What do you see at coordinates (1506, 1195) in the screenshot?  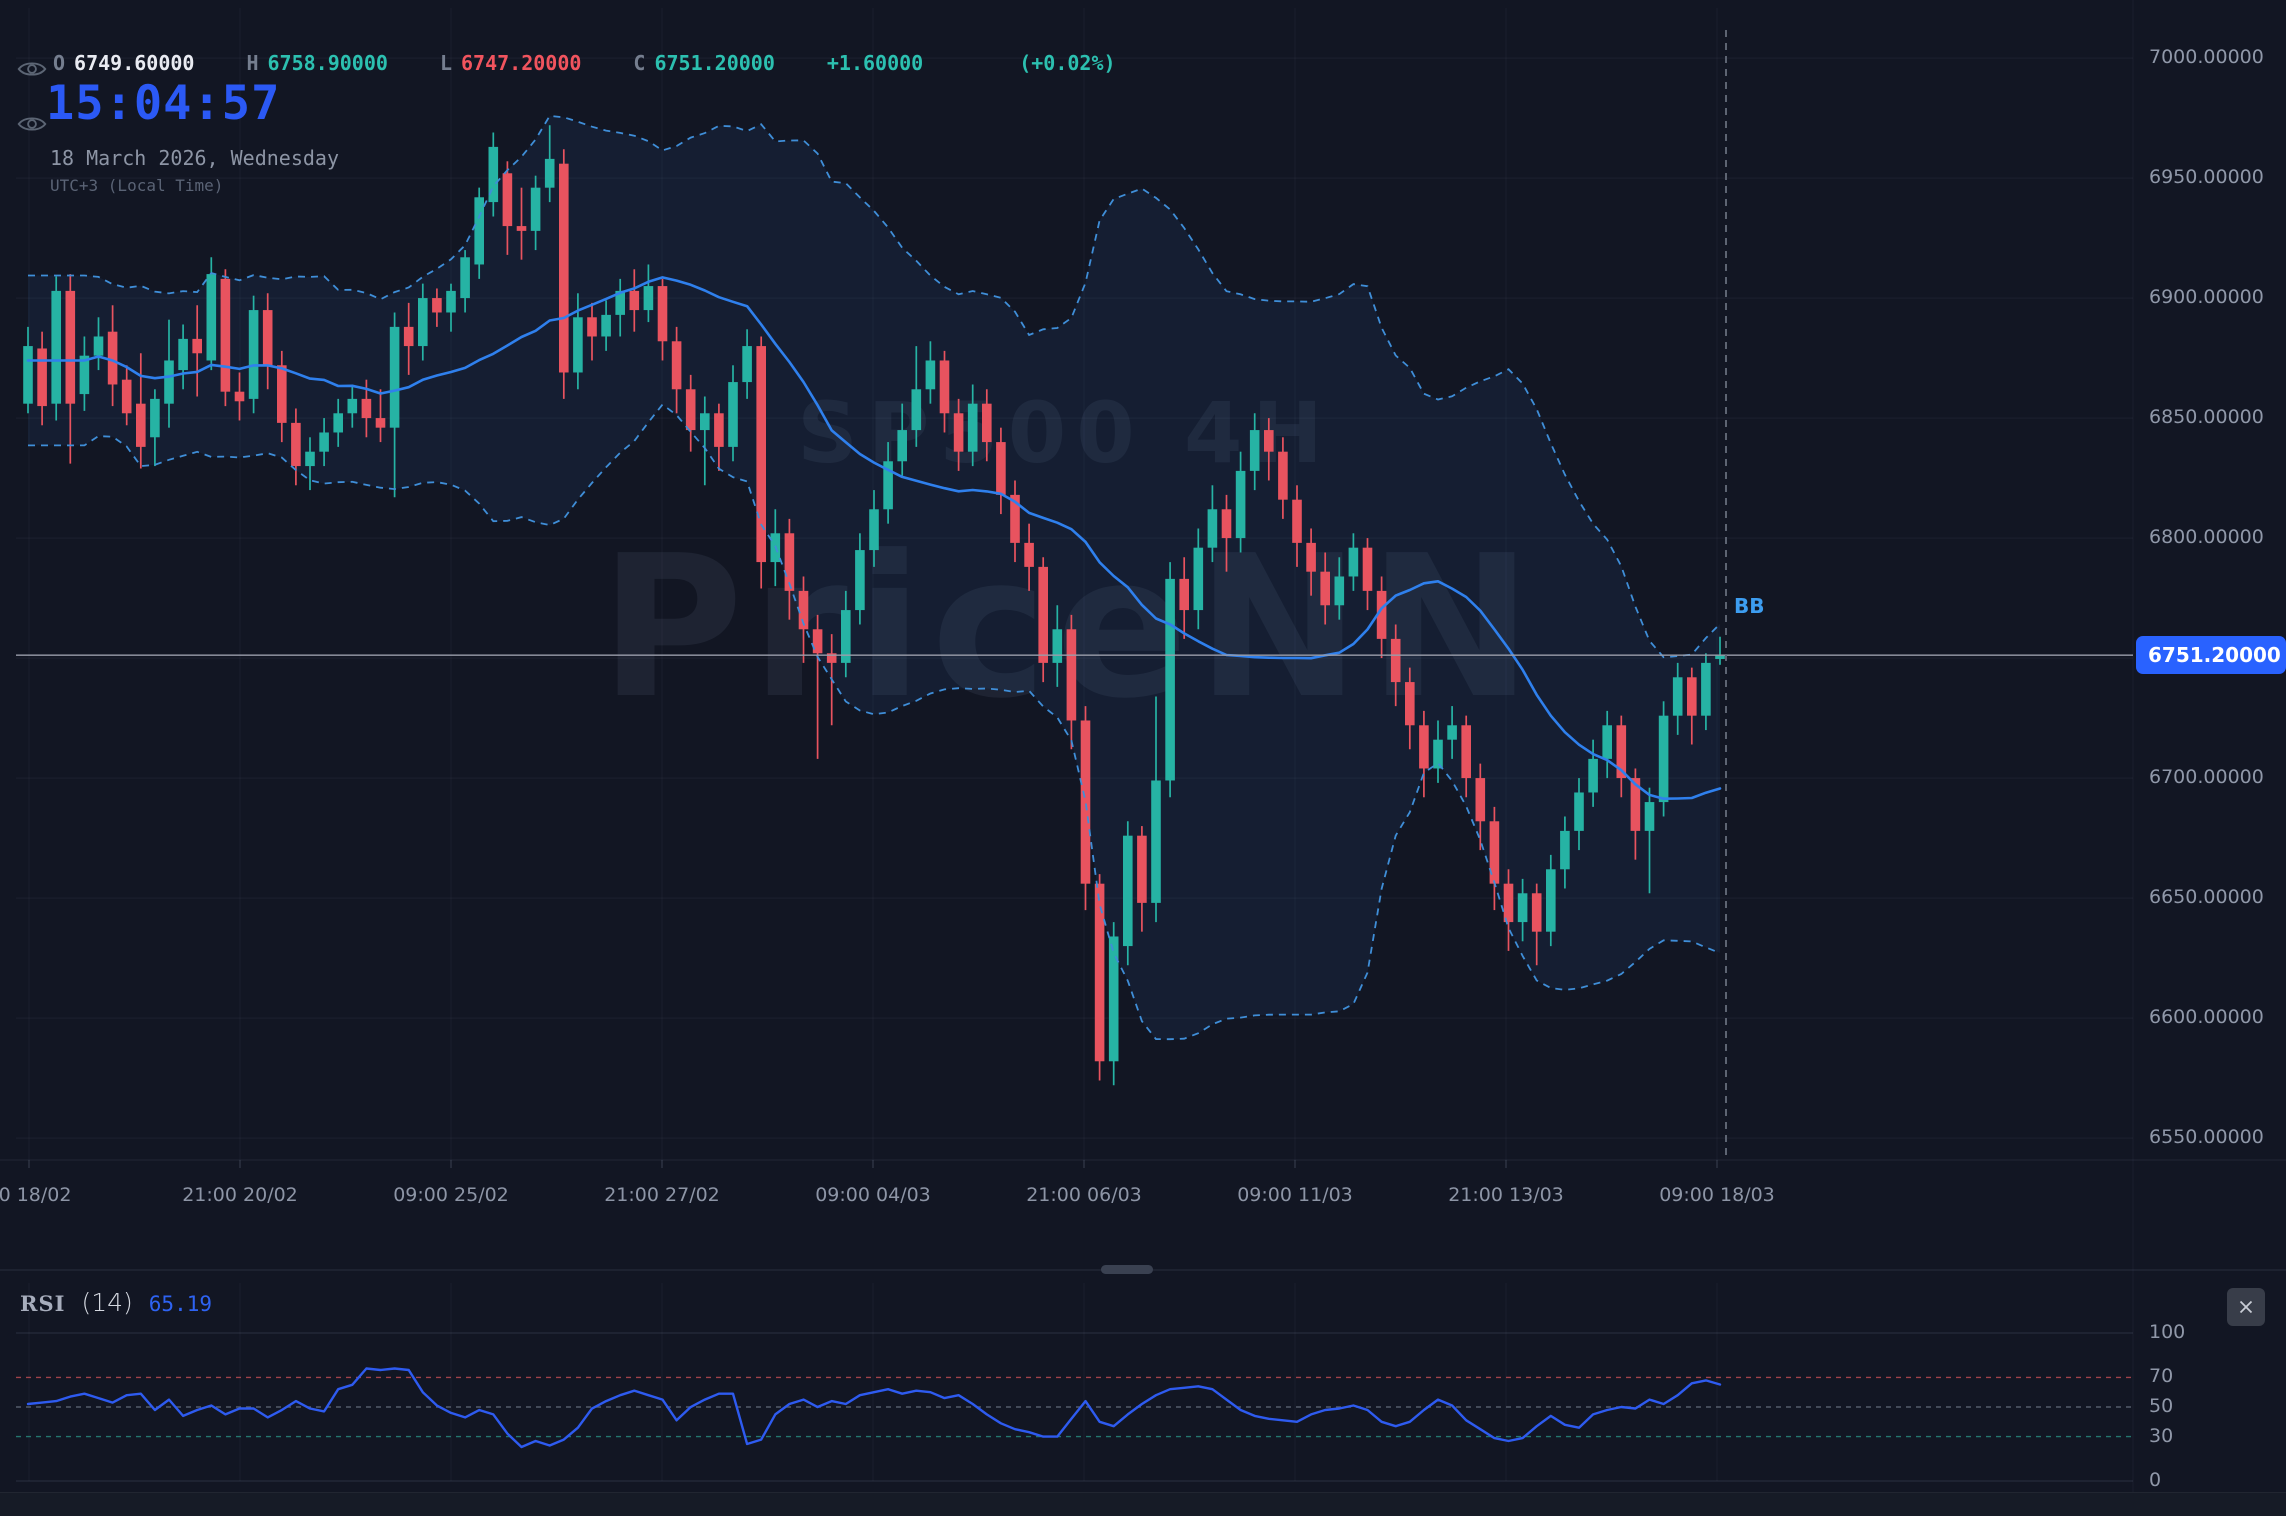 I see `time-axis-label: 21:00 13/03` at bounding box center [1506, 1195].